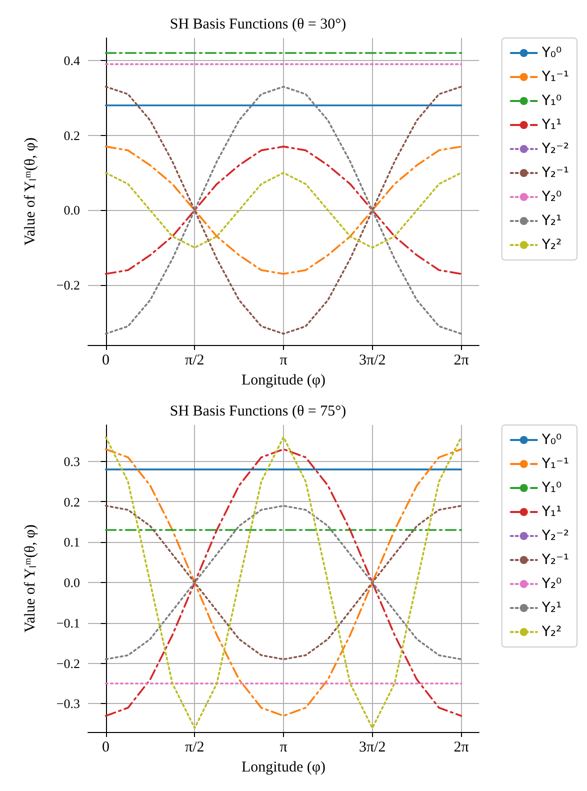 This screenshot has width=587, height=791. I want to click on chart-title: SH Basis Functions (θ = 75°), so click(258, 412).